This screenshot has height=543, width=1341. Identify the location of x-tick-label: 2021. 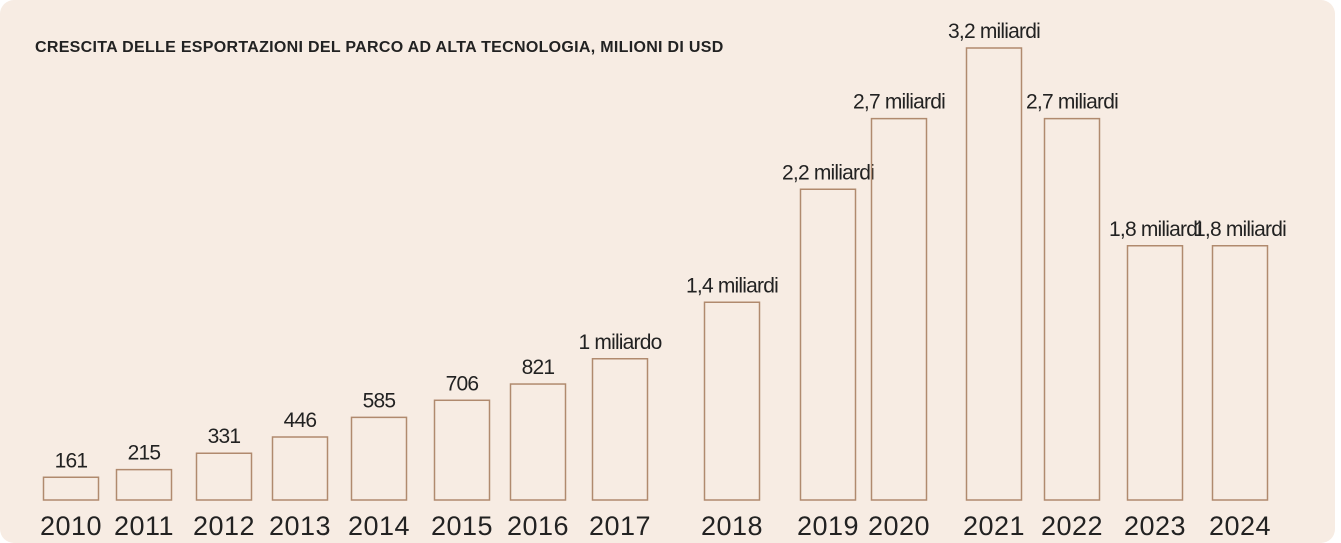
(994, 526).